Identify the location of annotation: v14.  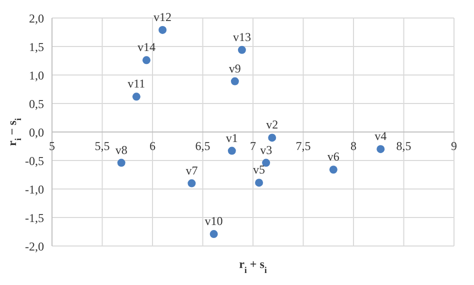
(146, 47).